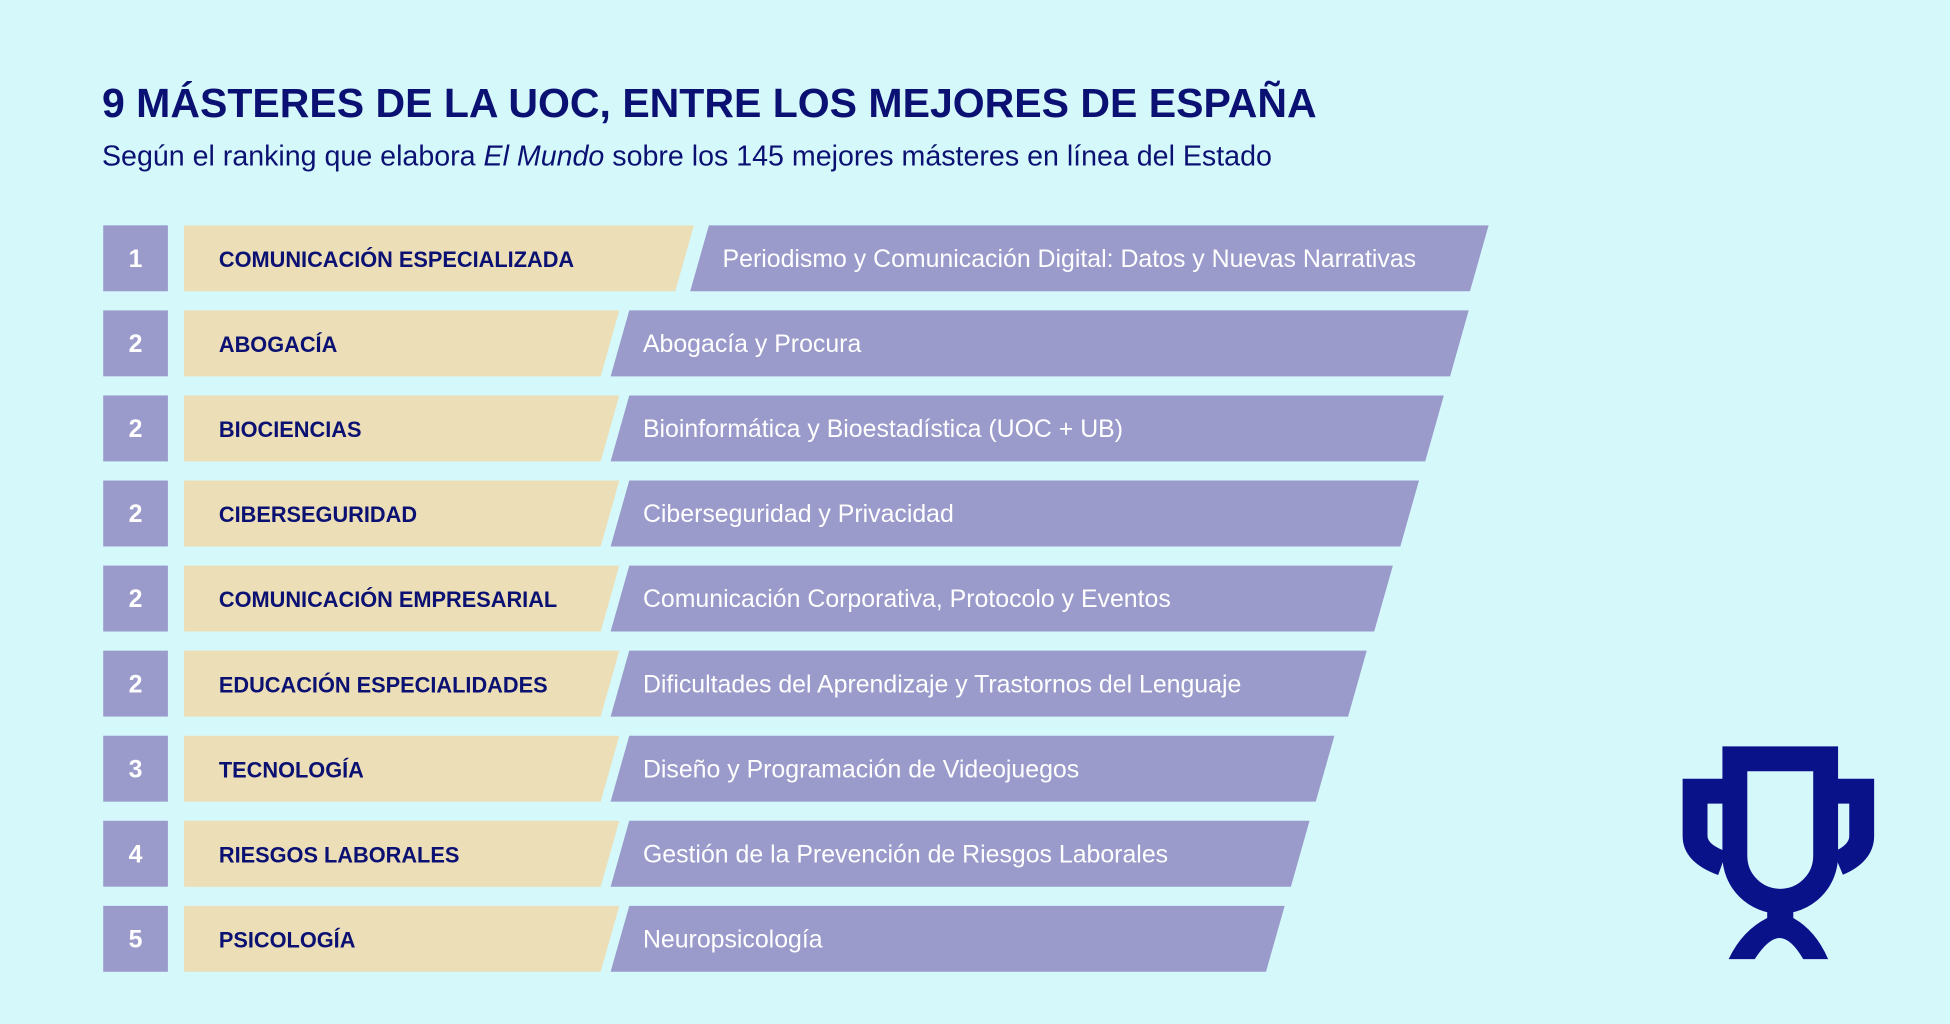  I want to click on rank-number: 5, so click(136, 940).